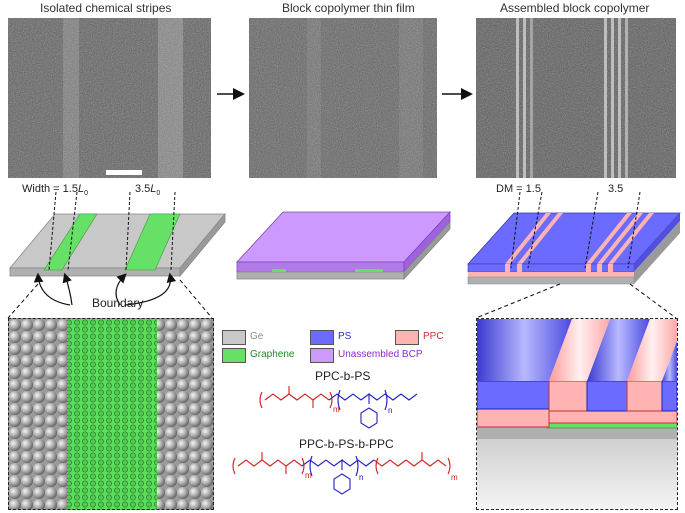 The image size is (685, 513). Describe the element at coordinates (124, 172) in the screenshot. I see `scale-bar` at that location.